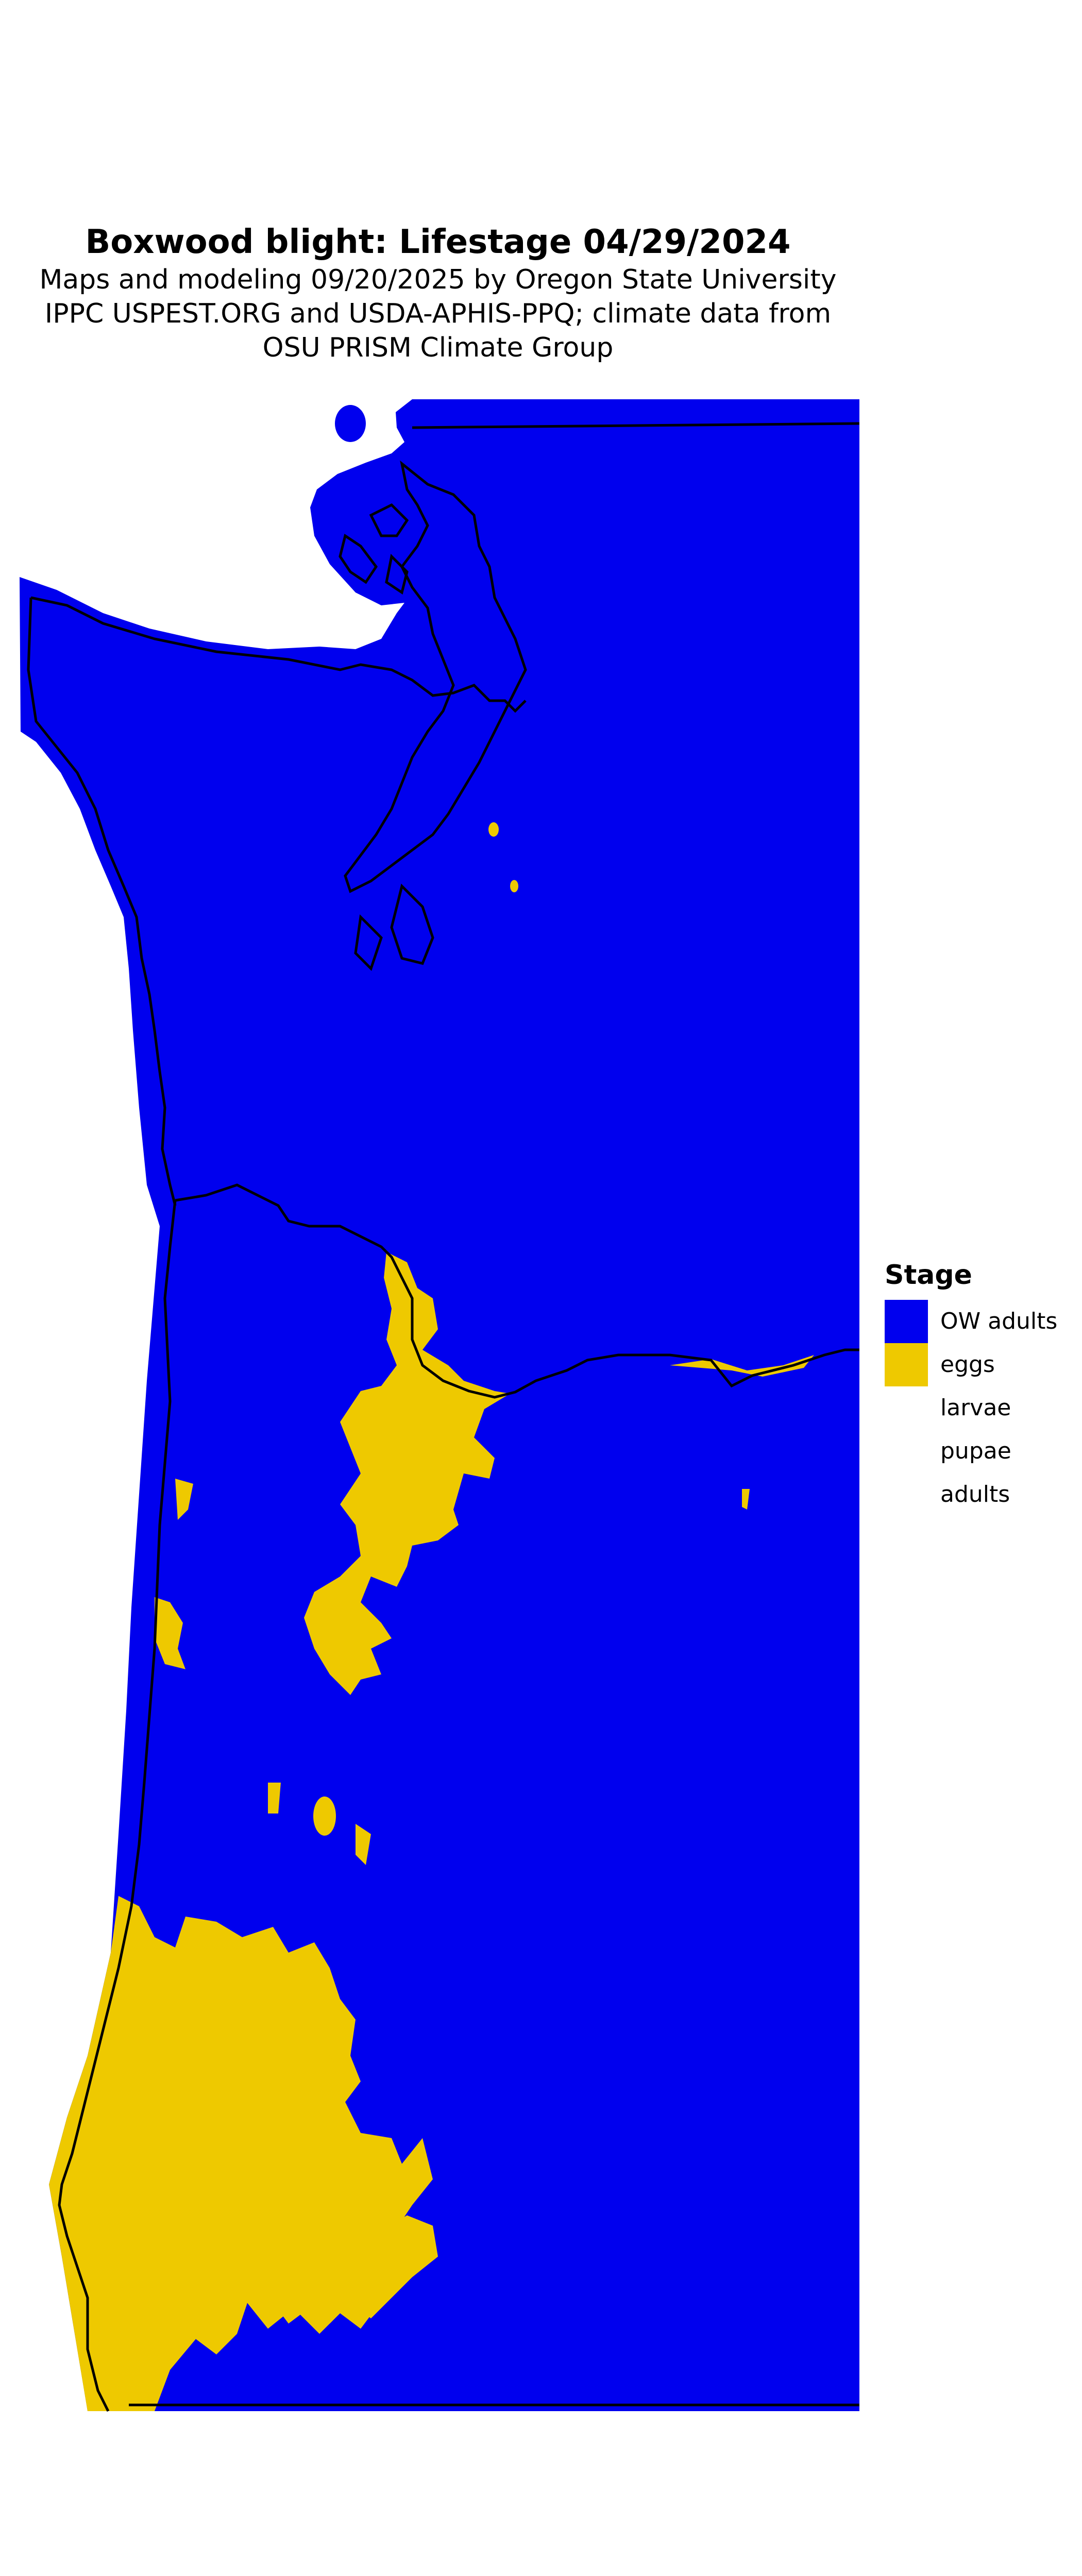  What do you see at coordinates (438, 347) in the screenshot?
I see `subtitle-line-3: OSU PRISM Climate Group` at bounding box center [438, 347].